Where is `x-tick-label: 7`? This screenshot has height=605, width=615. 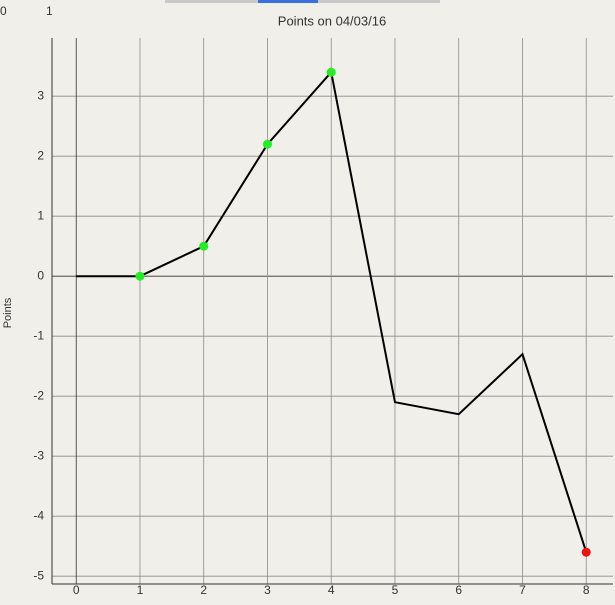 x-tick-label: 7 is located at coordinates (522, 590).